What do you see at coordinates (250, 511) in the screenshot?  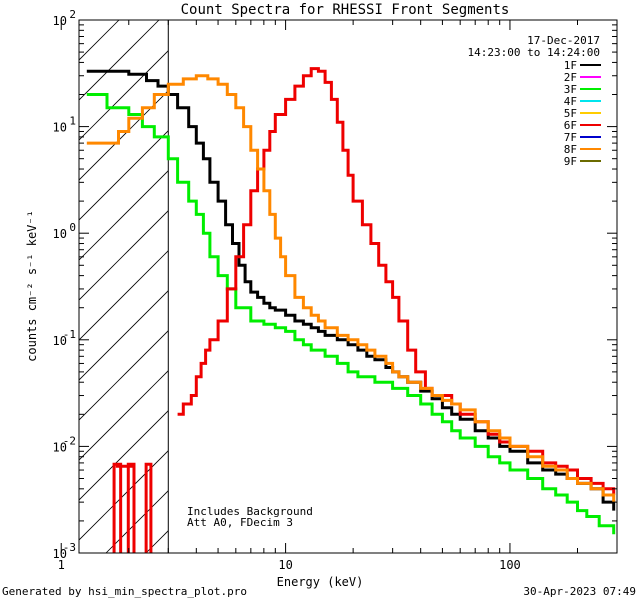 I see `annotation-background: Includes Background` at bounding box center [250, 511].